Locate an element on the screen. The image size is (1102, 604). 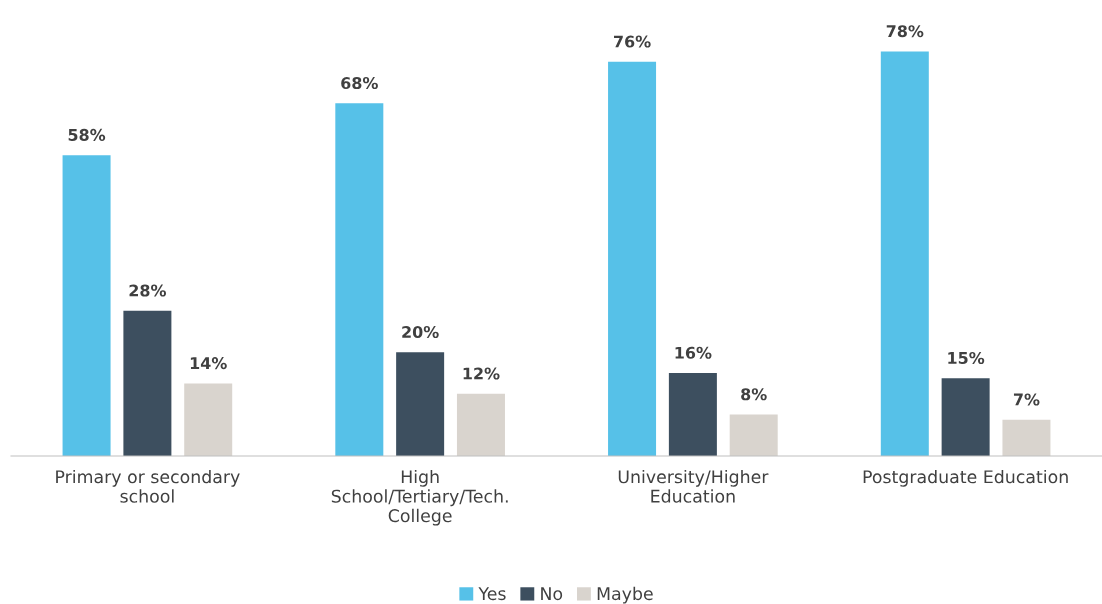
data-label: 20% is located at coordinates (420, 332).